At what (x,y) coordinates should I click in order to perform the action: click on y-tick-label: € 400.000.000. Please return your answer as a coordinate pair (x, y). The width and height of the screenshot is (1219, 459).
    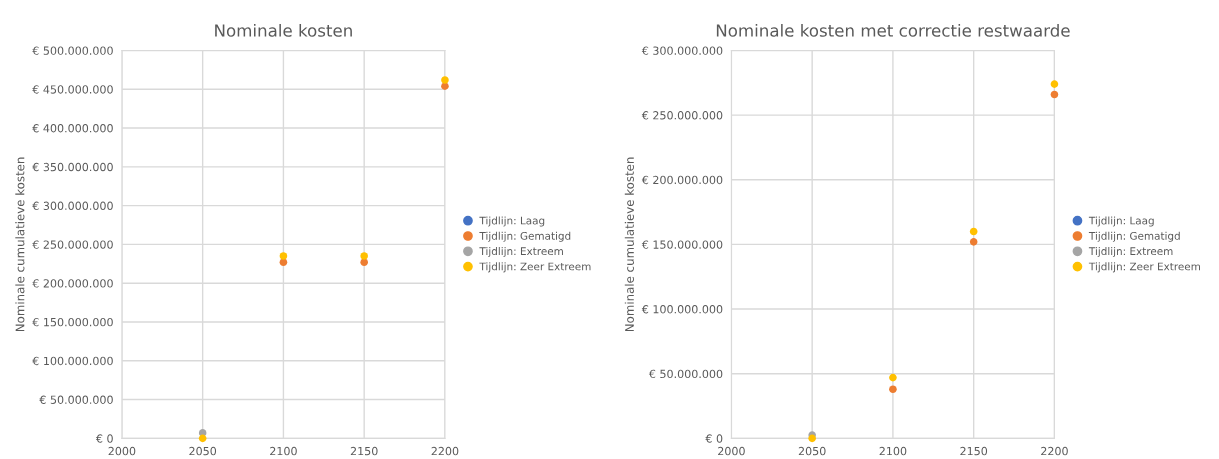
    Looking at the image, I should click on (72, 128).